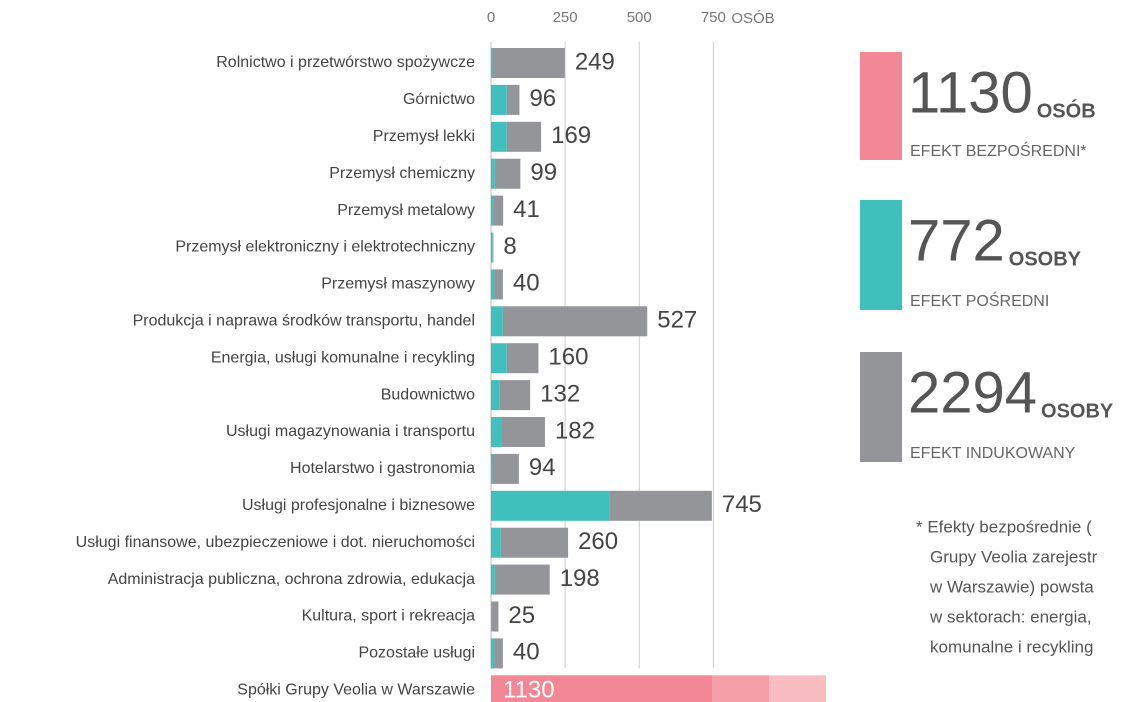  What do you see at coordinates (398, 284) in the screenshot?
I see `category-label: Przemysł maszynowy` at bounding box center [398, 284].